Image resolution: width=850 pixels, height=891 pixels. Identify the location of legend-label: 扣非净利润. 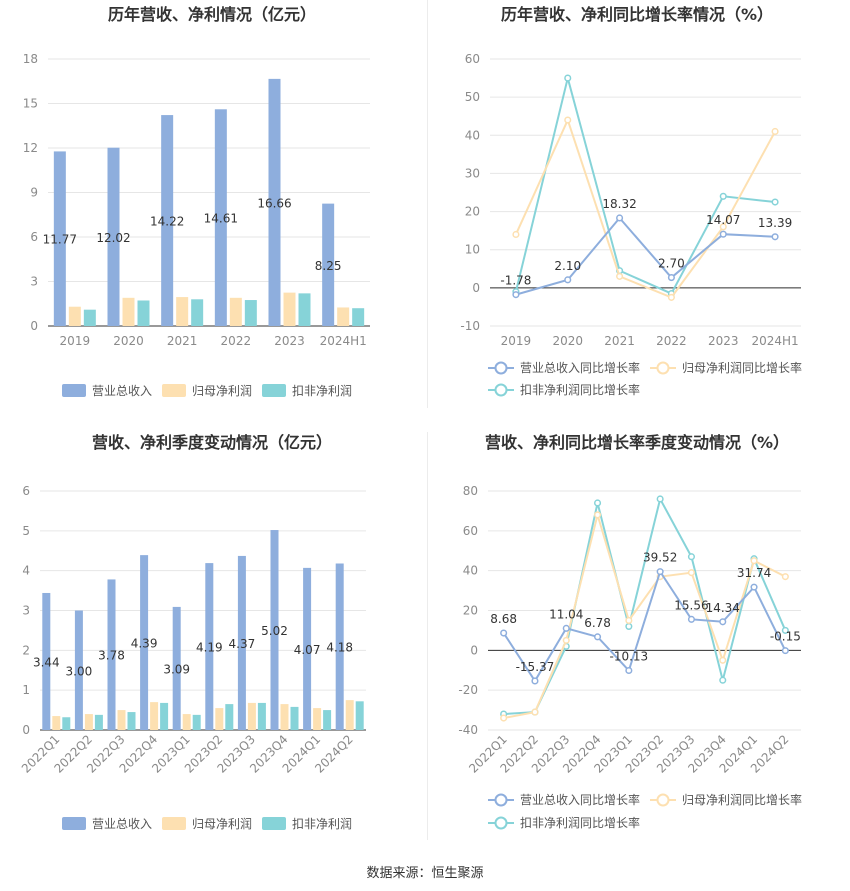
(322, 391).